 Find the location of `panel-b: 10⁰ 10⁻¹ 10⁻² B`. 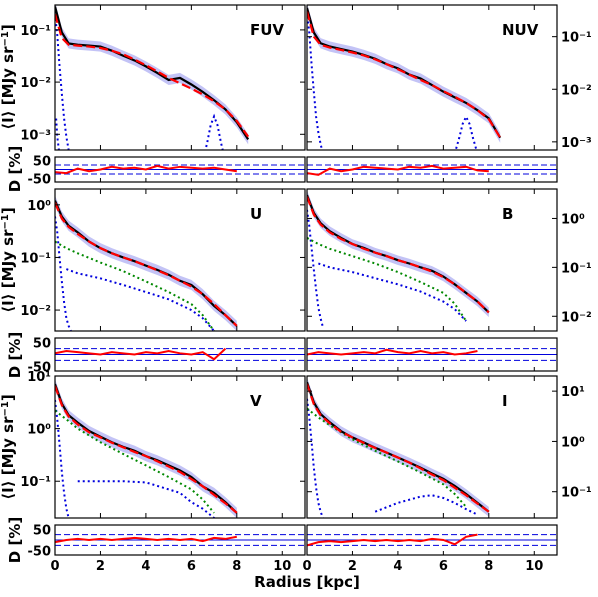

panel-b: 10⁰ 10⁻¹ 10⁻² B is located at coordinates (449, 280).